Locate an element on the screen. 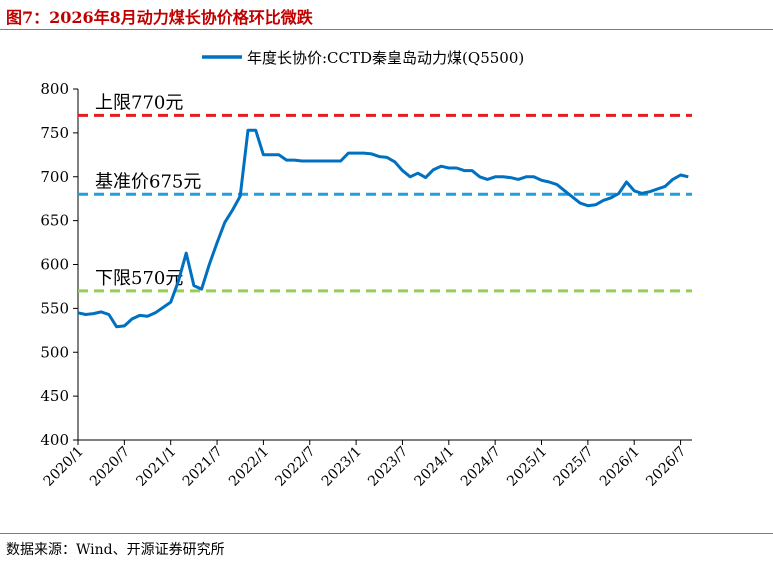 This screenshot has width=773, height=563. x-tick-label: 2021/7 is located at coordinates (203, 467).